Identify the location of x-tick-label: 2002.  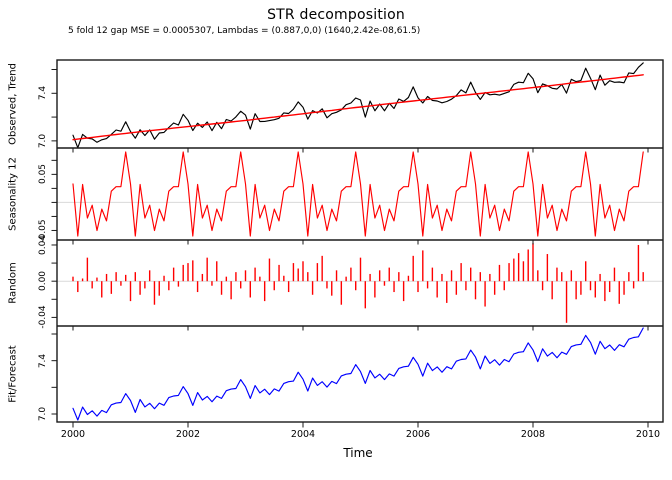
(188, 434).